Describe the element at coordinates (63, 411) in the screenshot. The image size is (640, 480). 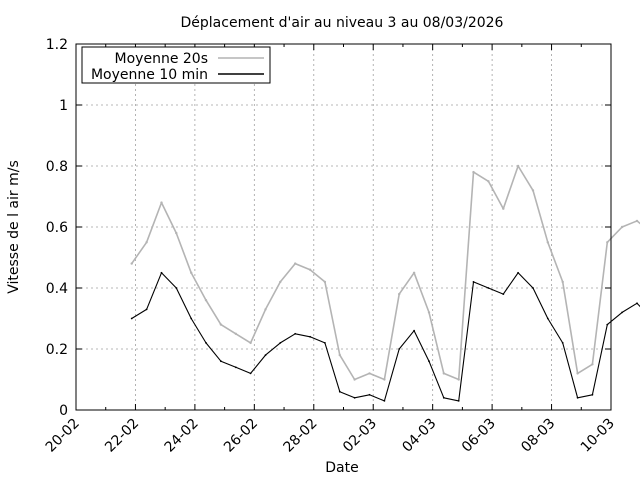
I see `y-tick-label: 0` at that location.